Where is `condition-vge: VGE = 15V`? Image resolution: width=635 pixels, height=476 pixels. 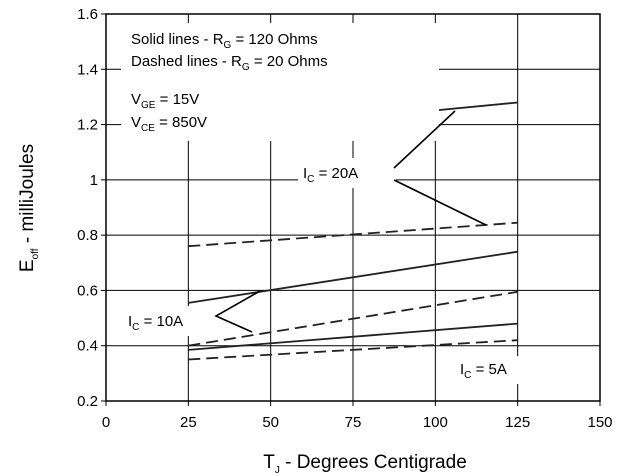 condition-vge: VGE = 15V is located at coordinates (165, 101).